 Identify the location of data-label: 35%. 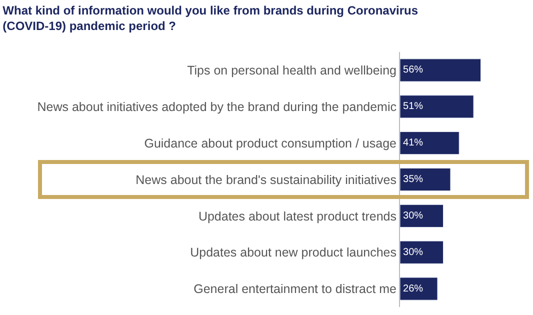
(413, 179).